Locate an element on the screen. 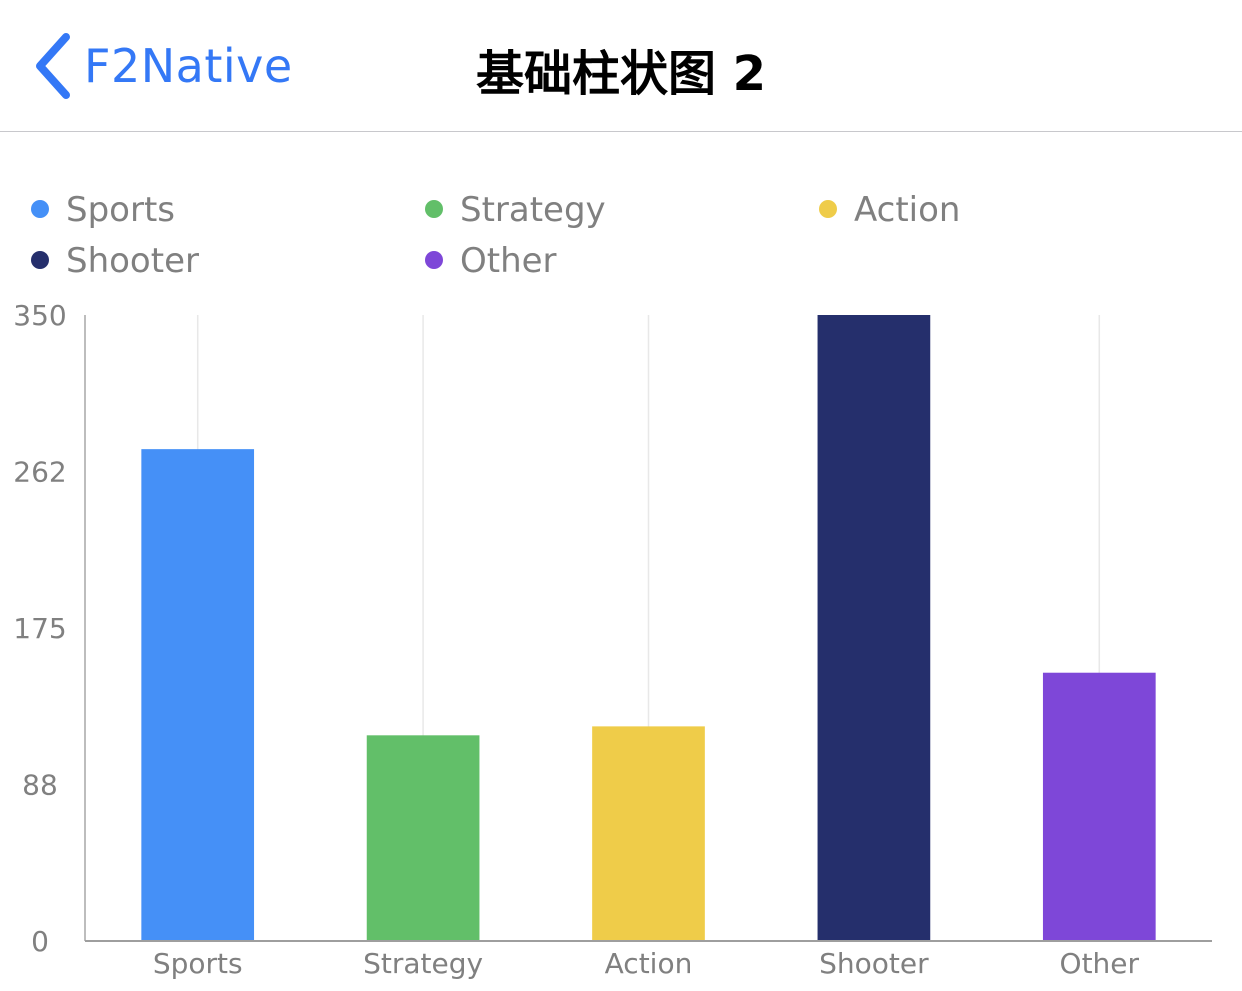  back-button-label: F2Native is located at coordinates (188, 66).